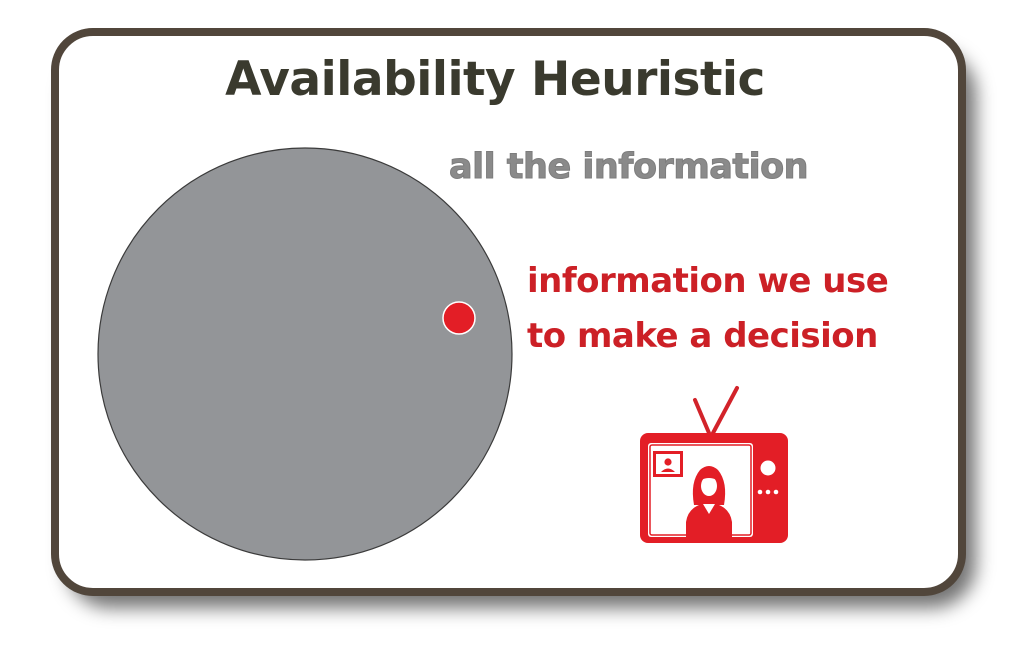 Image resolution: width=1021 pixels, height=647 pixels. What do you see at coordinates (714, 464) in the screenshot?
I see `television-icon` at bounding box center [714, 464].